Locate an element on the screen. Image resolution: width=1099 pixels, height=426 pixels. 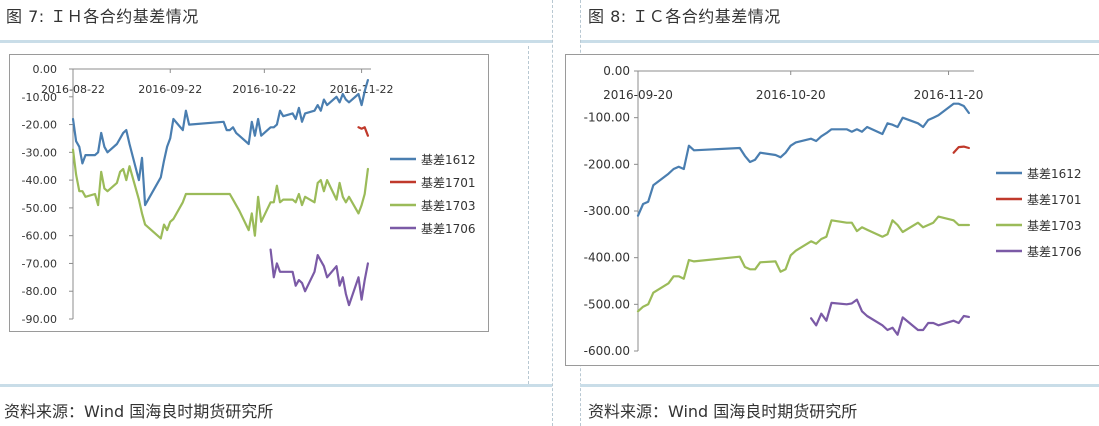
bottom-divider-left is located at coordinates (276, 385).